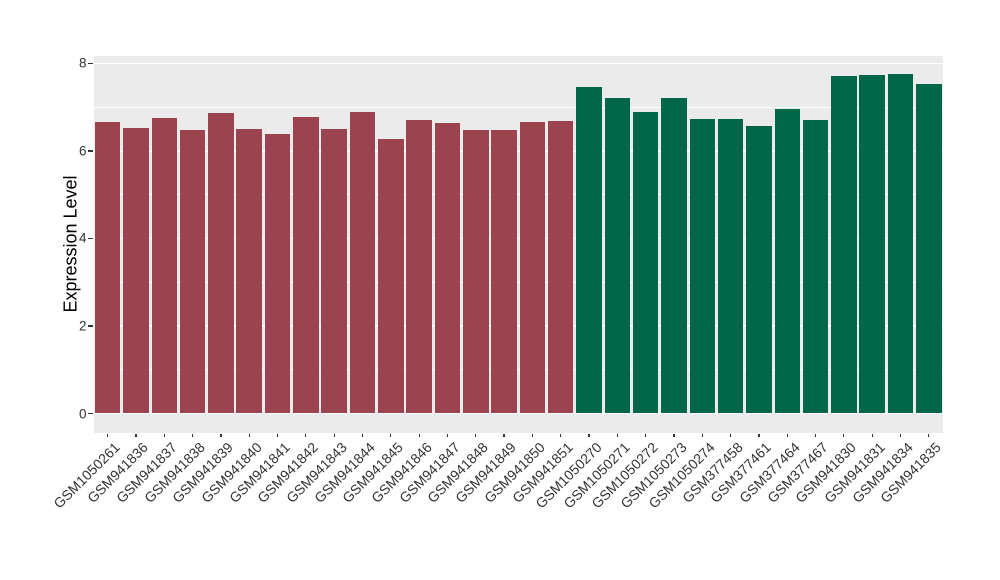 Image resolution: width=1000 pixels, height=580 pixels. I want to click on bar-GSM941835, so click(929, 249).